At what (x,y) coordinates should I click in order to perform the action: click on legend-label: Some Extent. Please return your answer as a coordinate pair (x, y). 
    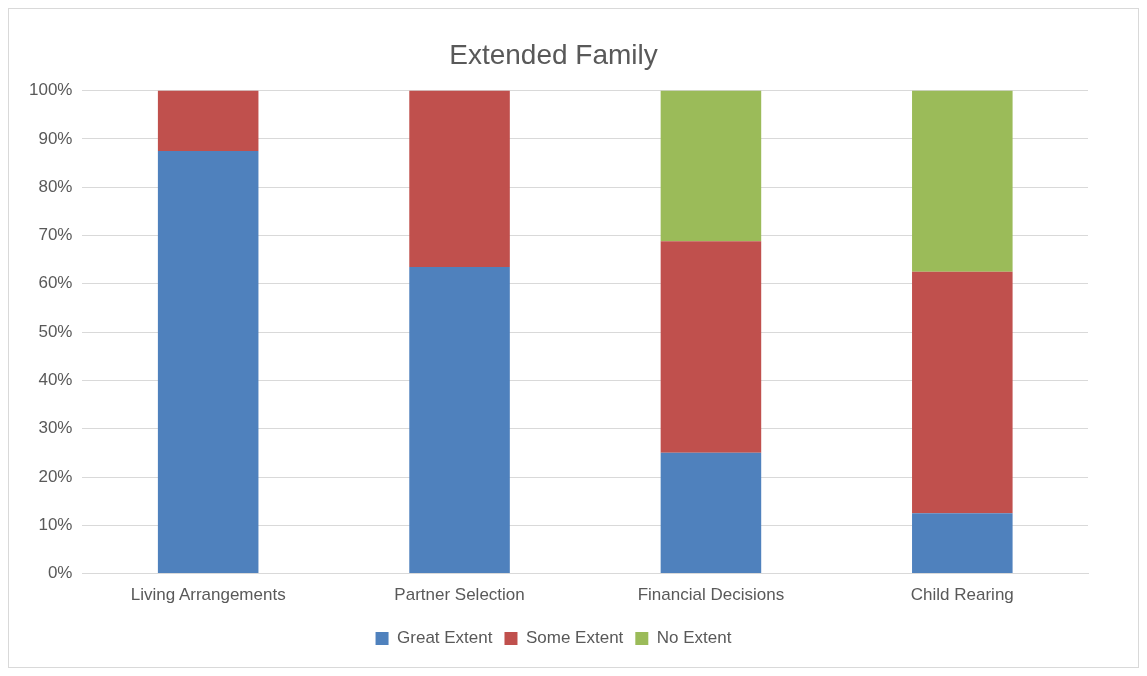
    Looking at the image, I should click on (574, 638).